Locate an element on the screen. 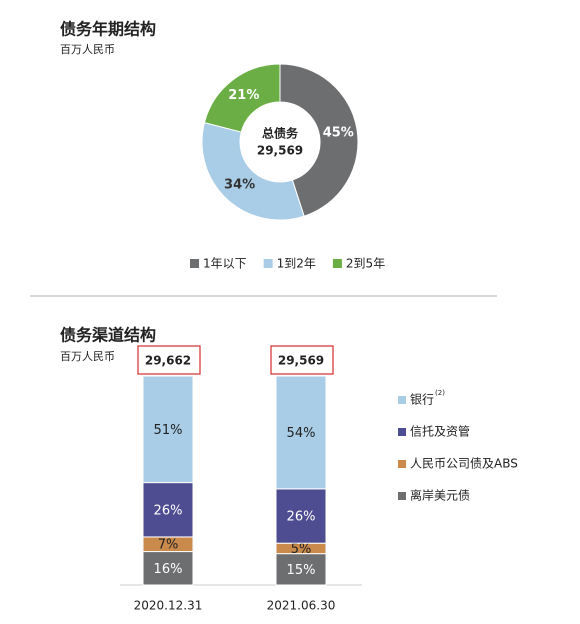  legend-label: 1年以下 is located at coordinates (225, 264).